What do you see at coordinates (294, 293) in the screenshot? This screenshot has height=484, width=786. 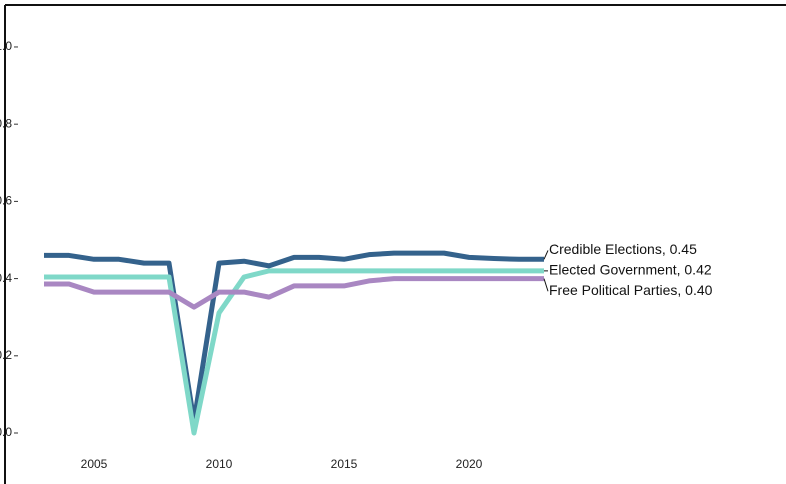 I see `series-line` at bounding box center [294, 293].